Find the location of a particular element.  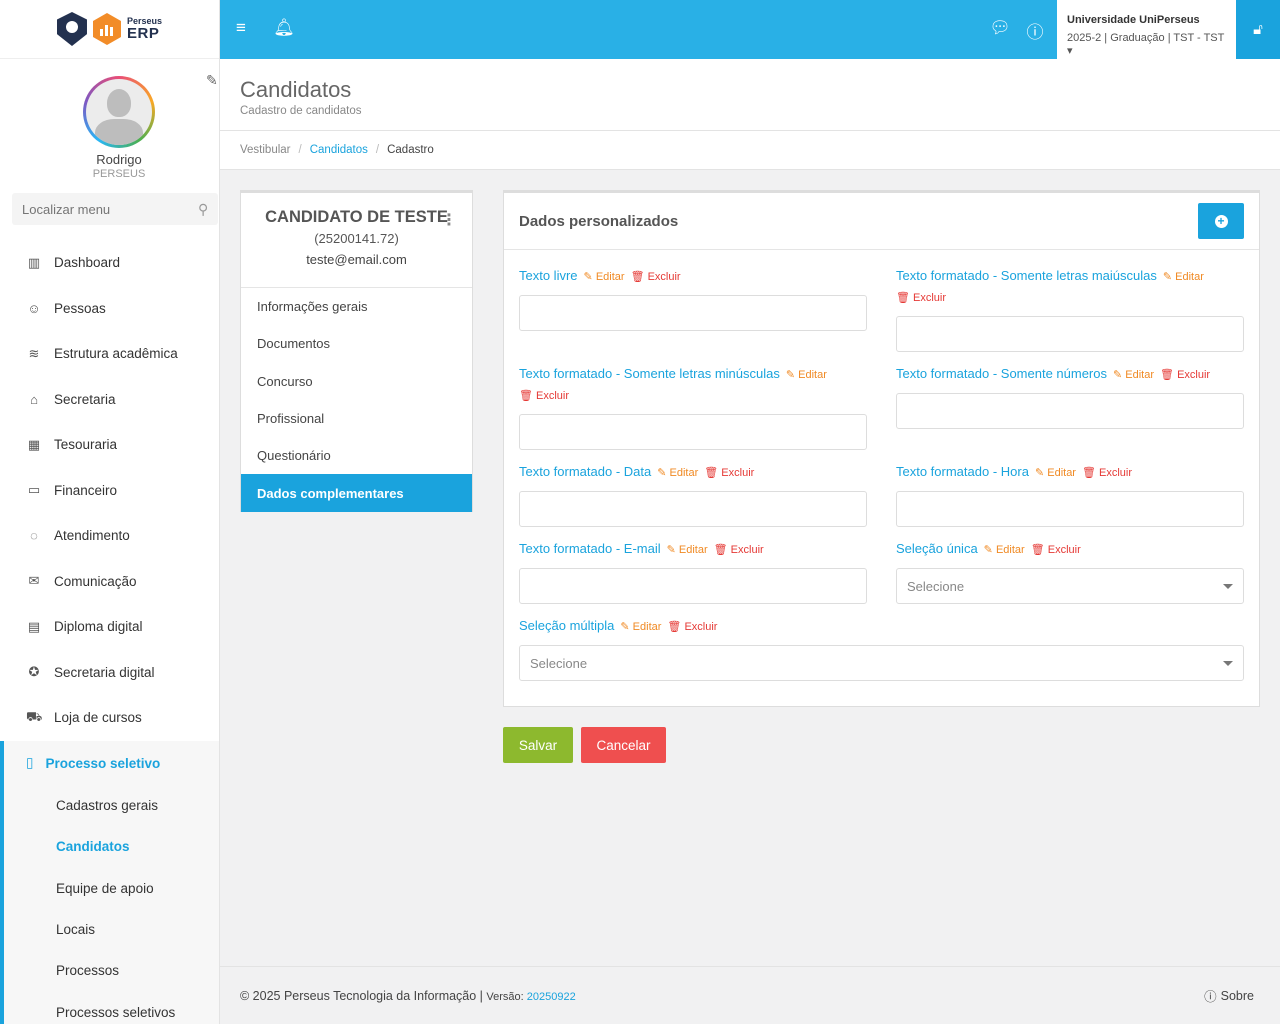

submenu-item-candidatos: Candidatos is located at coordinates (93, 847).